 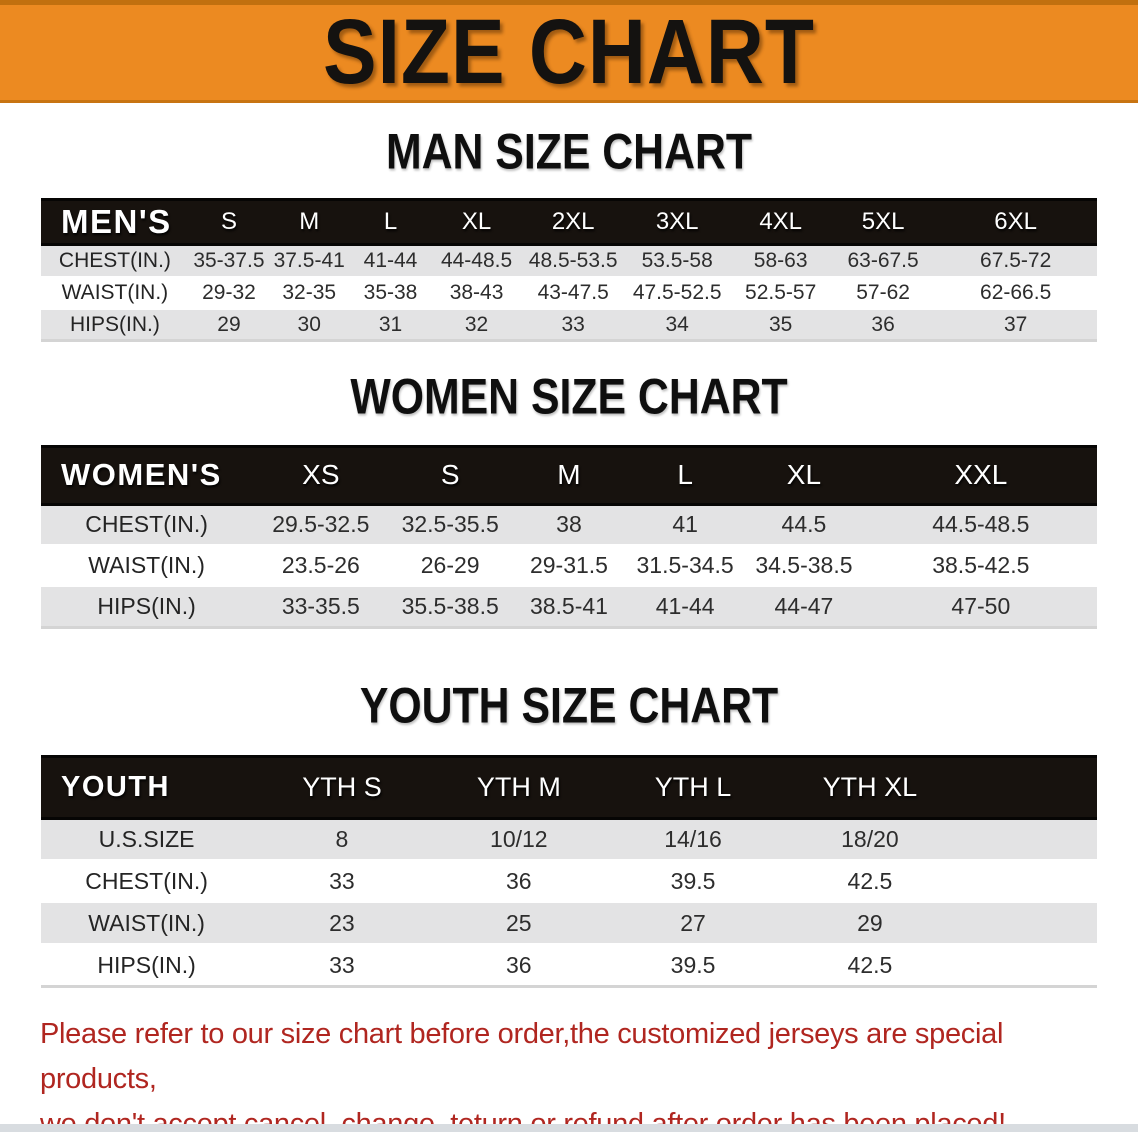 What do you see at coordinates (980, 524) in the screenshot?
I see `size-value: 44.5-48.5` at bounding box center [980, 524].